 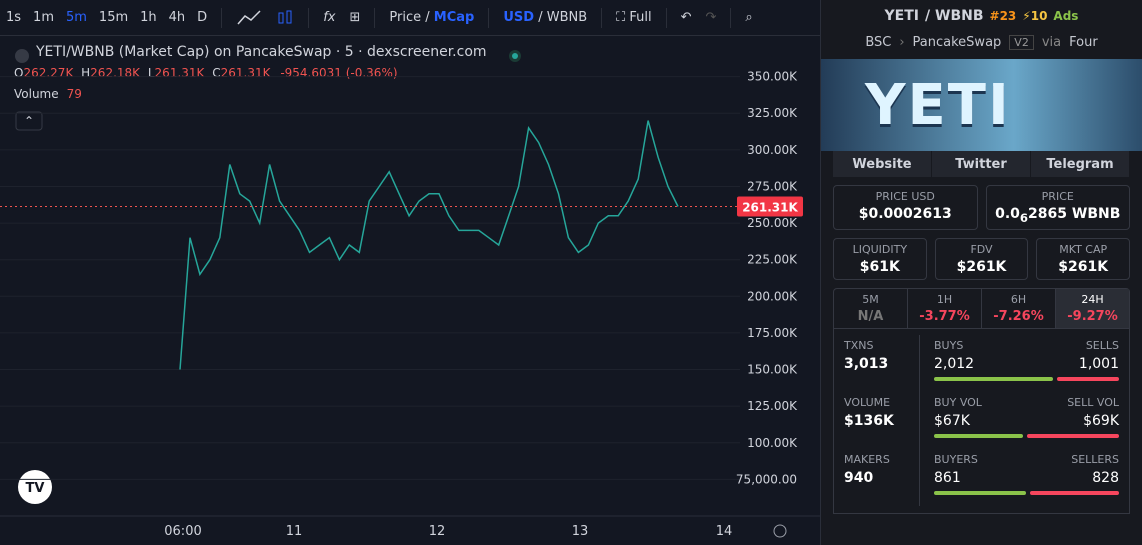 I want to click on values: 2,012 1,001, so click(x=1026, y=362).